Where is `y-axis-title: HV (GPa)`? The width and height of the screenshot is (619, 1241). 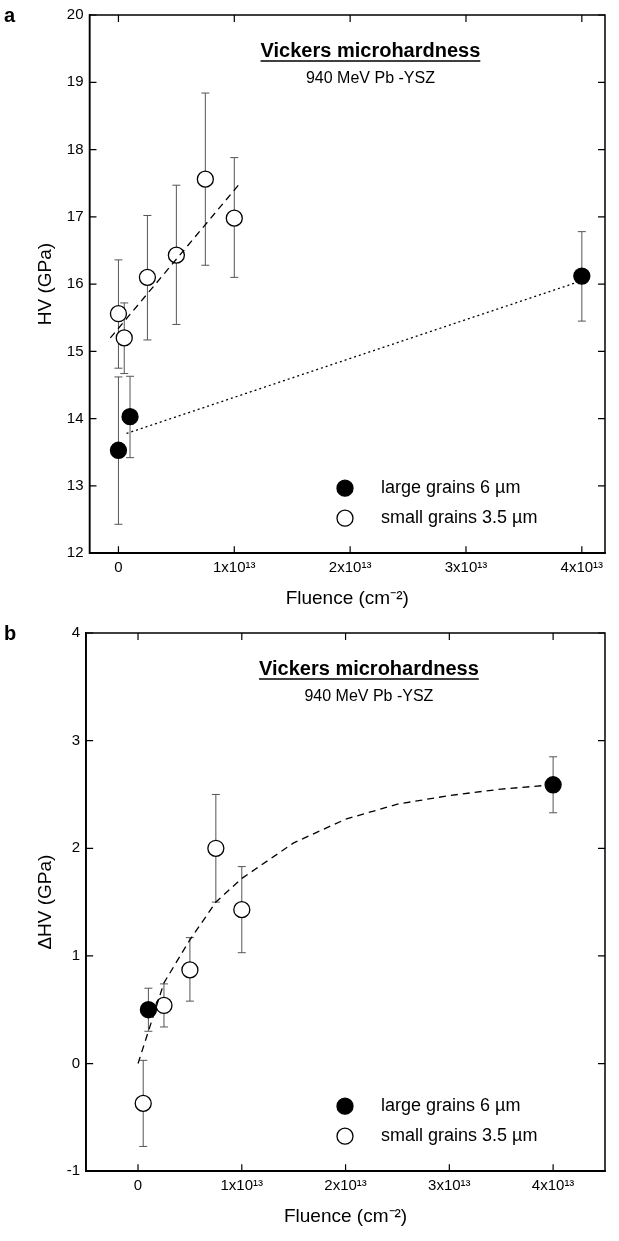 y-axis-title: HV (GPa) is located at coordinates (44, 284).